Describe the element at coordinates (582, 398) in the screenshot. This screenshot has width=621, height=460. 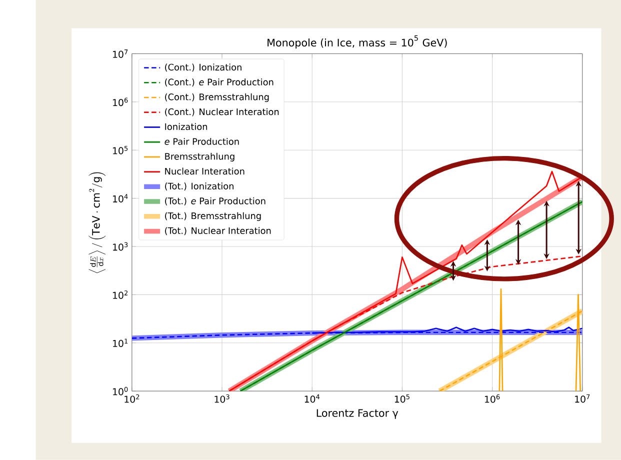
I see `x-tick-label: 10$^{7}$` at that location.